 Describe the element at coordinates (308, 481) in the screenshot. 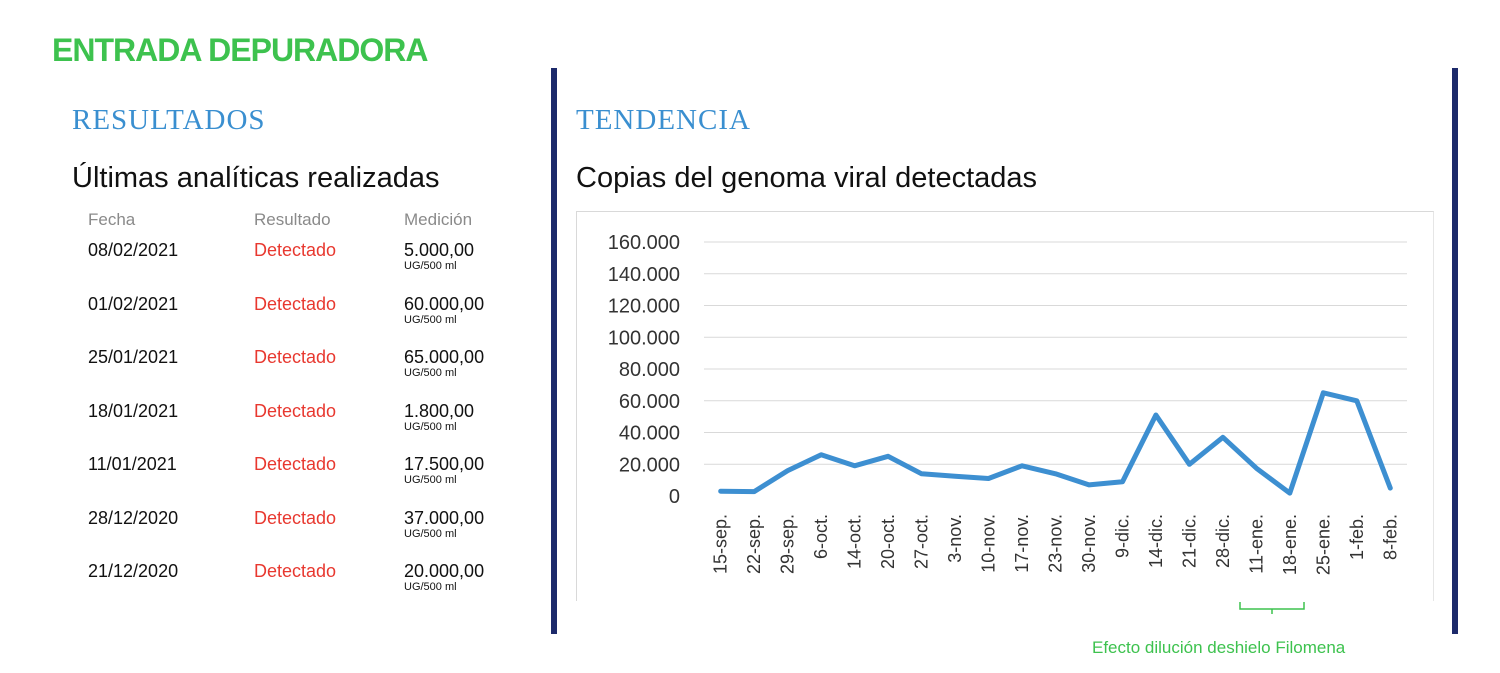

I see `table-row: 11/01/2021 Detectado 17.500,00 UG/500 ml` at that location.